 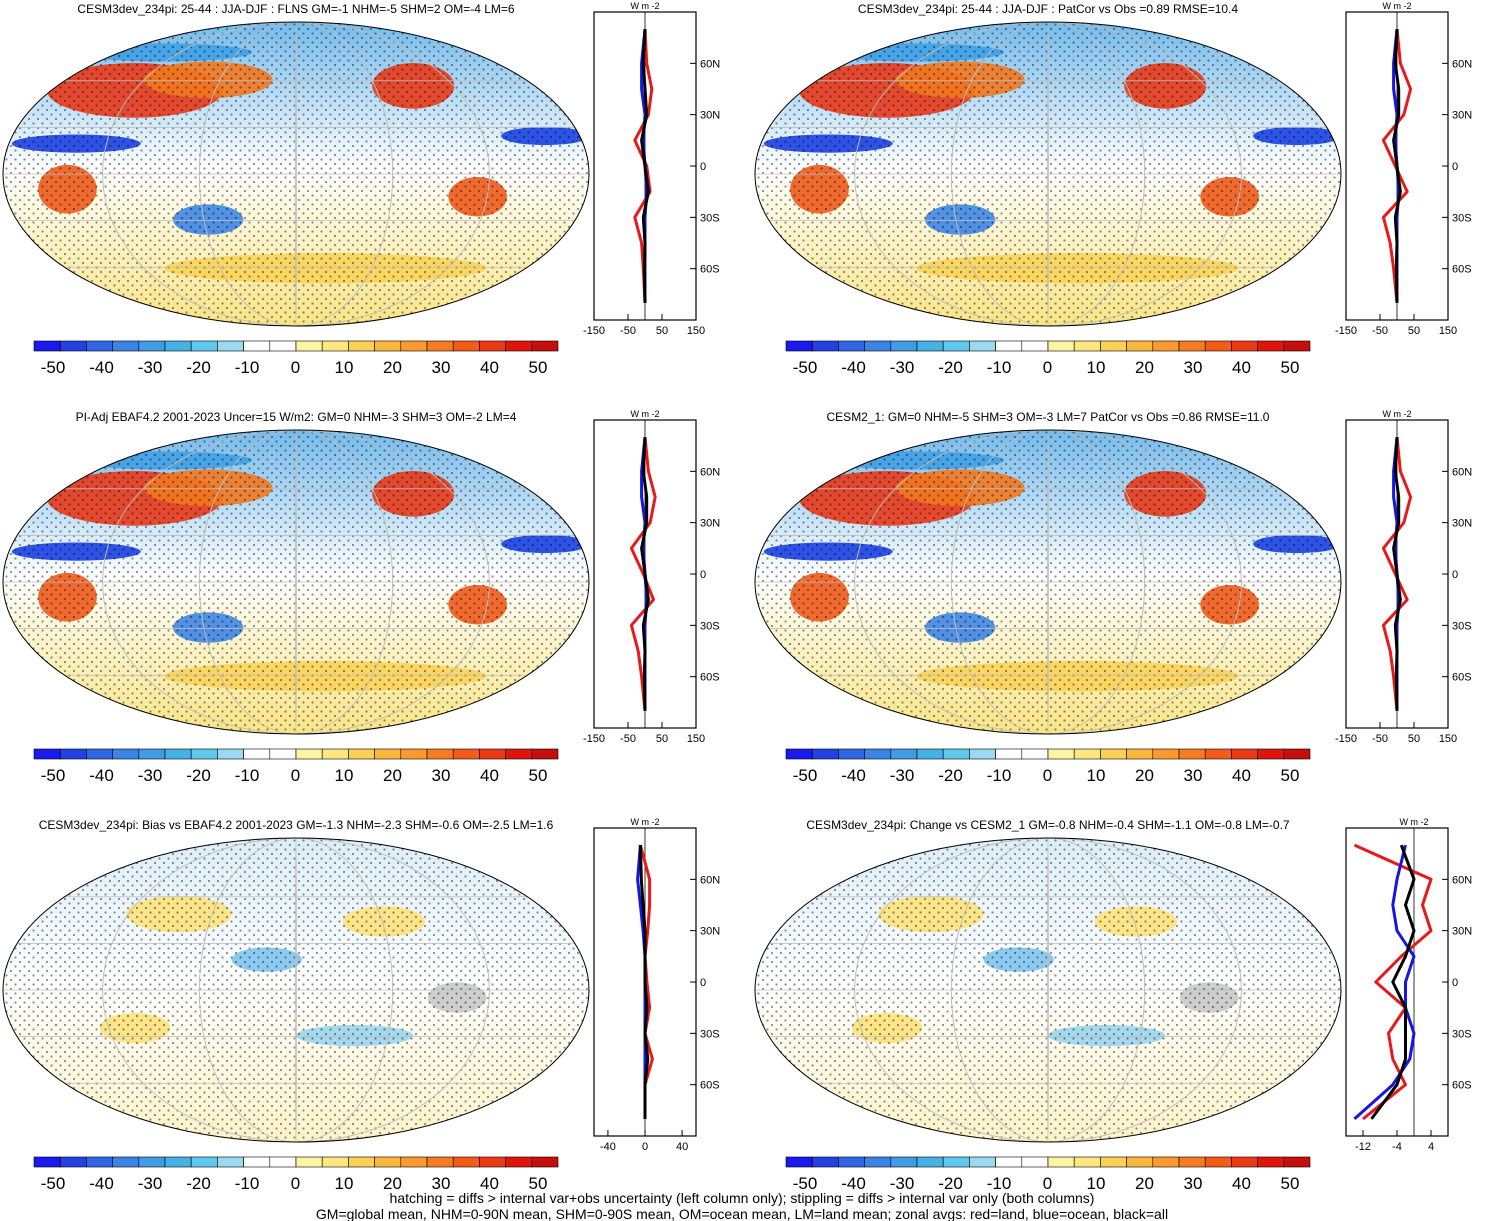 I want to click on lat-tick-label: 30N, so click(x=1462, y=116).